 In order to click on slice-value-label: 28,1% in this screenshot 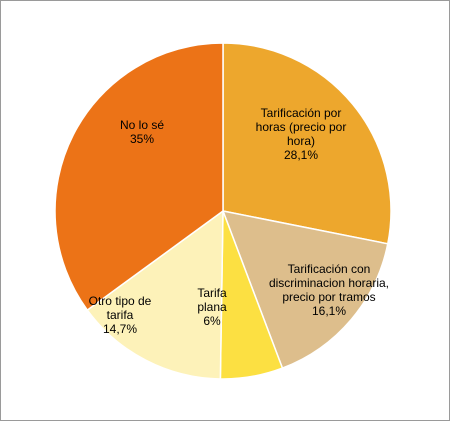, I will do `click(301, 155)`.